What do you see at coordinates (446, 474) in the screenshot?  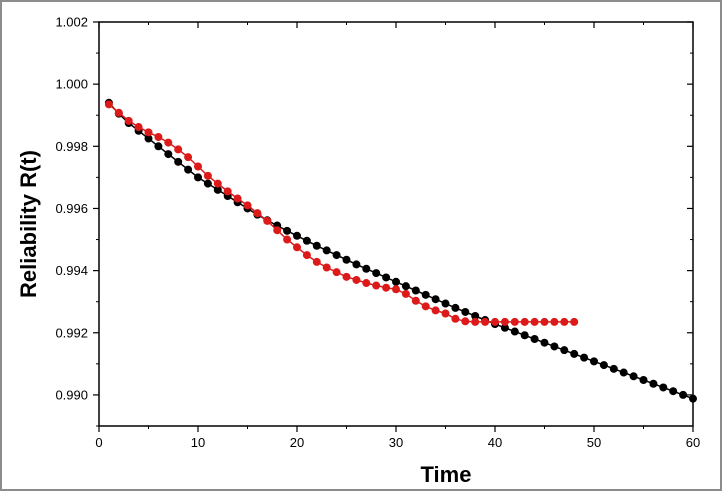 I see `x-axis-title: Time` at bounding box center [446, 474].